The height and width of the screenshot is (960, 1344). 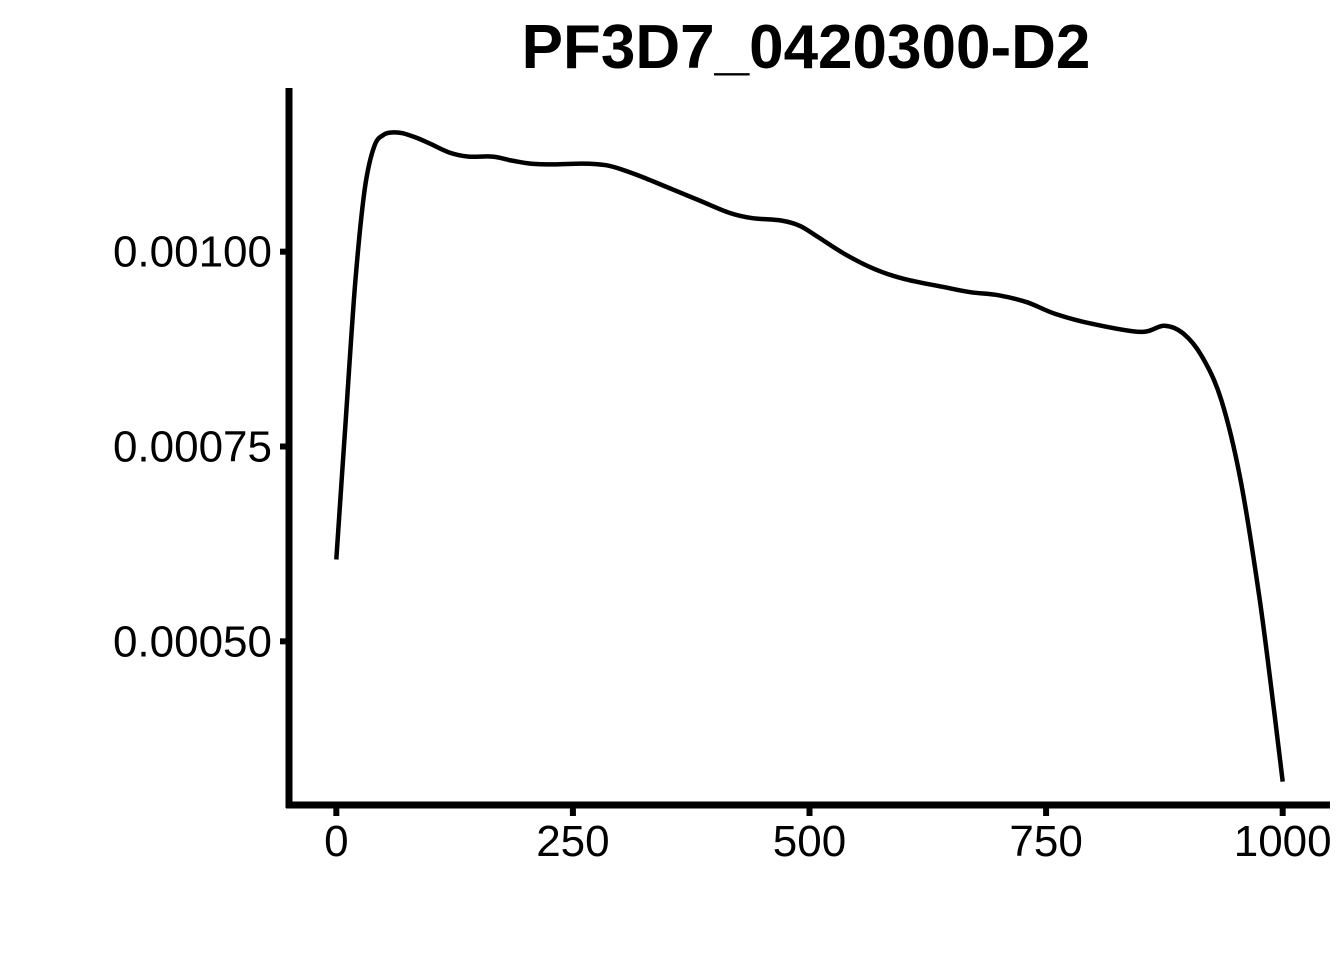 What do you see at coordinates (192, 641) in the screenshot?
I see `y-tick-label: 0.00050` at bounding box center [192, 641].